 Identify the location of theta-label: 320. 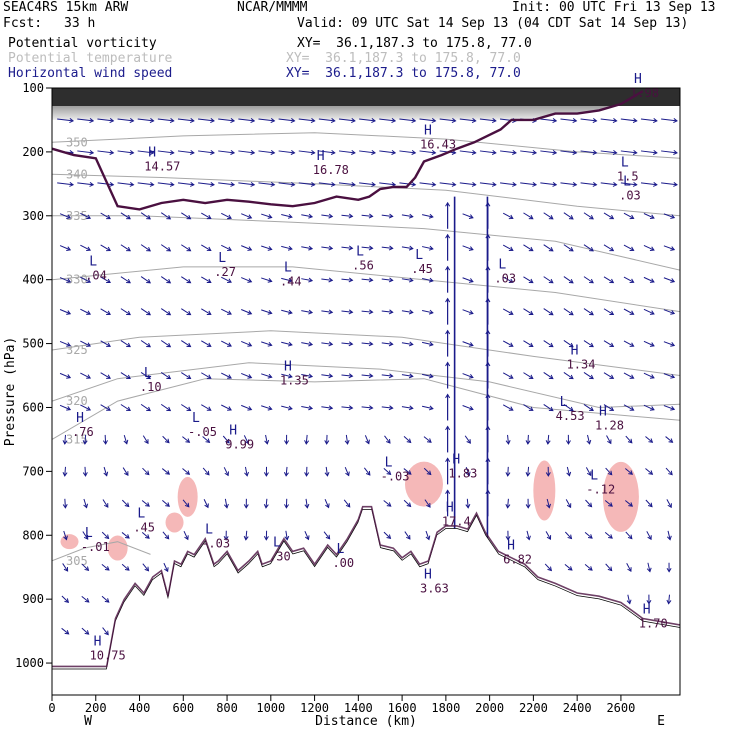
(77, 401).